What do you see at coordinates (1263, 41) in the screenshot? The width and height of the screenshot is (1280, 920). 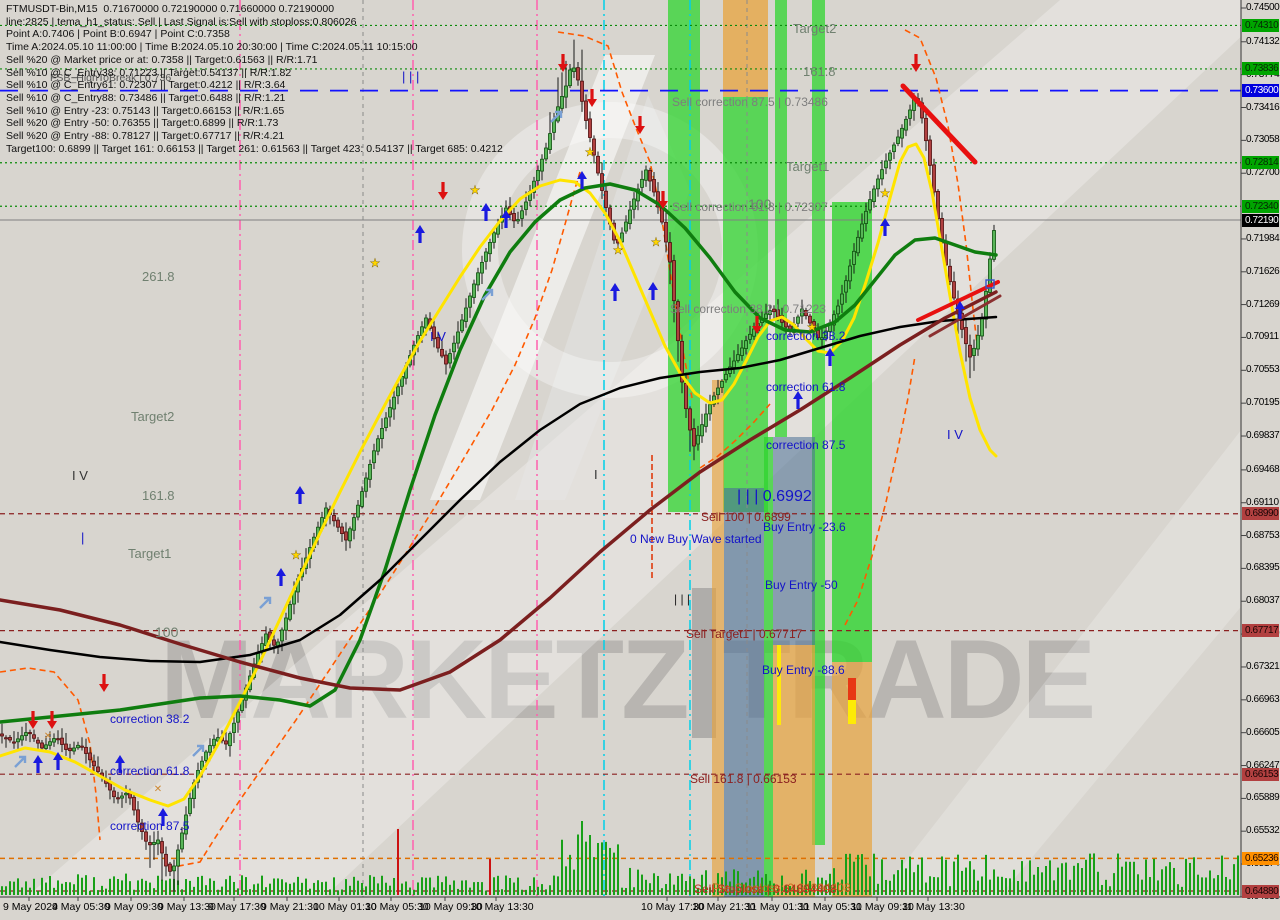 I see `price-tick-label: 0.74132` at bounding box center [1263, 41].